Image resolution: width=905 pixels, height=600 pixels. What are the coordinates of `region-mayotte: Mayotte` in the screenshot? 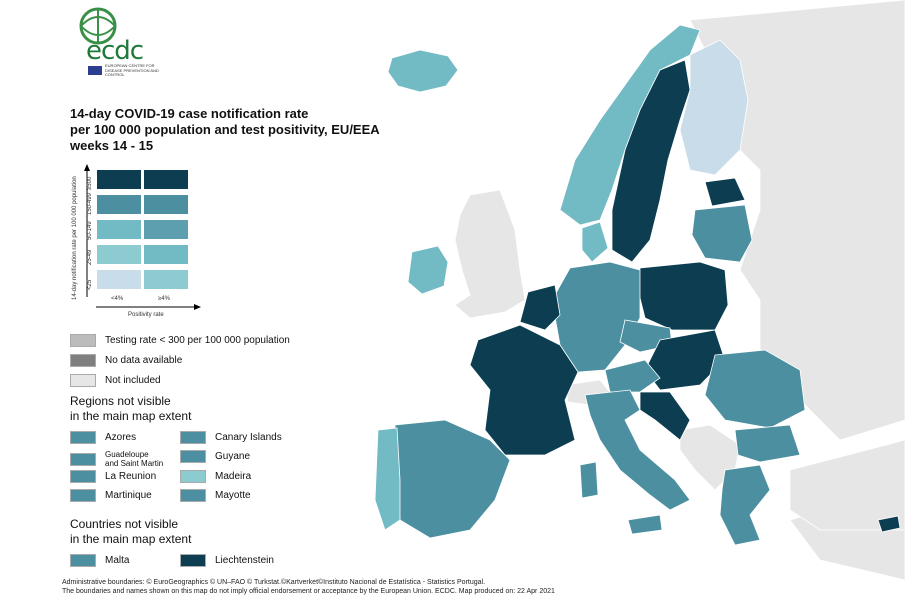 It's located at (215, 495).